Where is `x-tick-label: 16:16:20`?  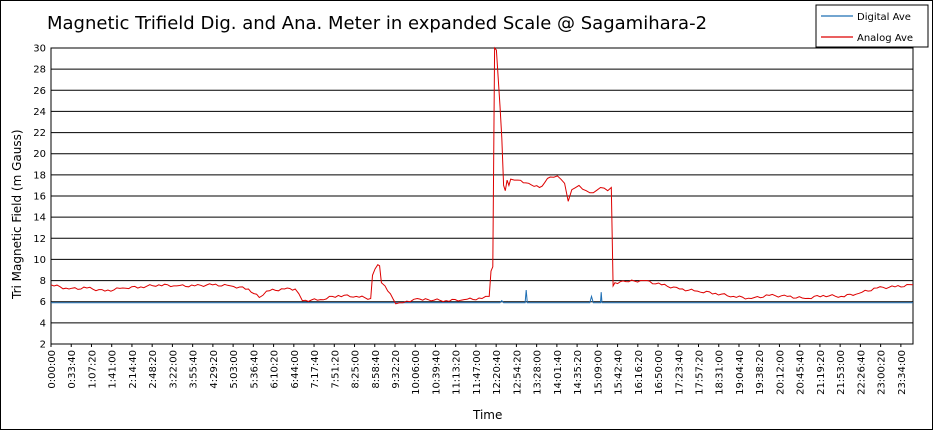 x-tick-label: 16:16:20 is located at coordinates (639, 372).